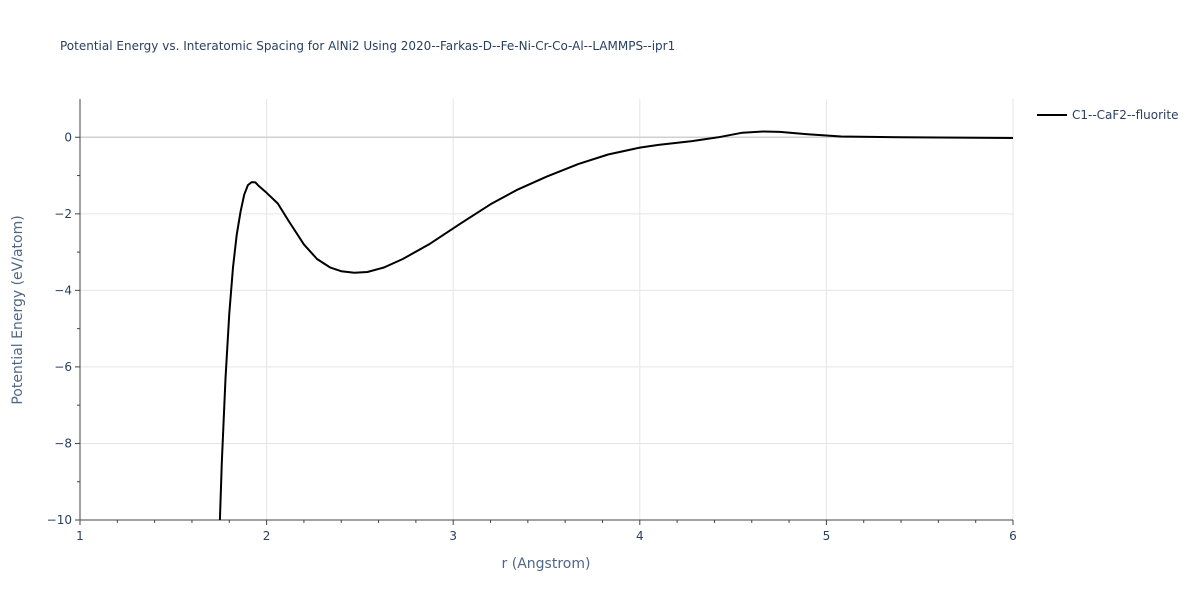 Image resolution: width=1200 pixels, height=600 pixels. Describe the element at coordinates (546, 531) in the screenshot. I see `x-ticks: 1 2 3 4 5 6` at that location.